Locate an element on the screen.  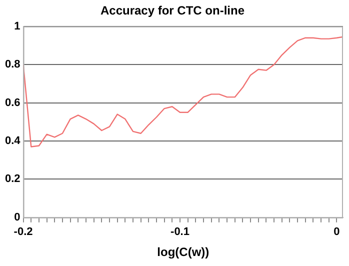
y-tick-label: 0.6 is located at coordinates (12, 102).